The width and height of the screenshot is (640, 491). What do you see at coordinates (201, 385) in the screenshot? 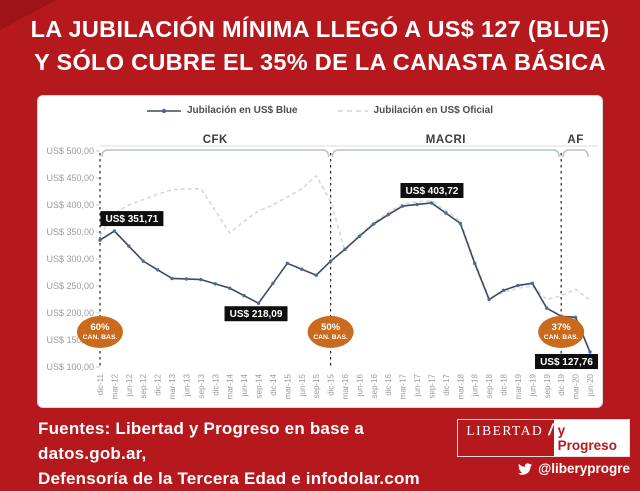
I see `x-axis-label: sep-13` at bounding box center [201, 385].